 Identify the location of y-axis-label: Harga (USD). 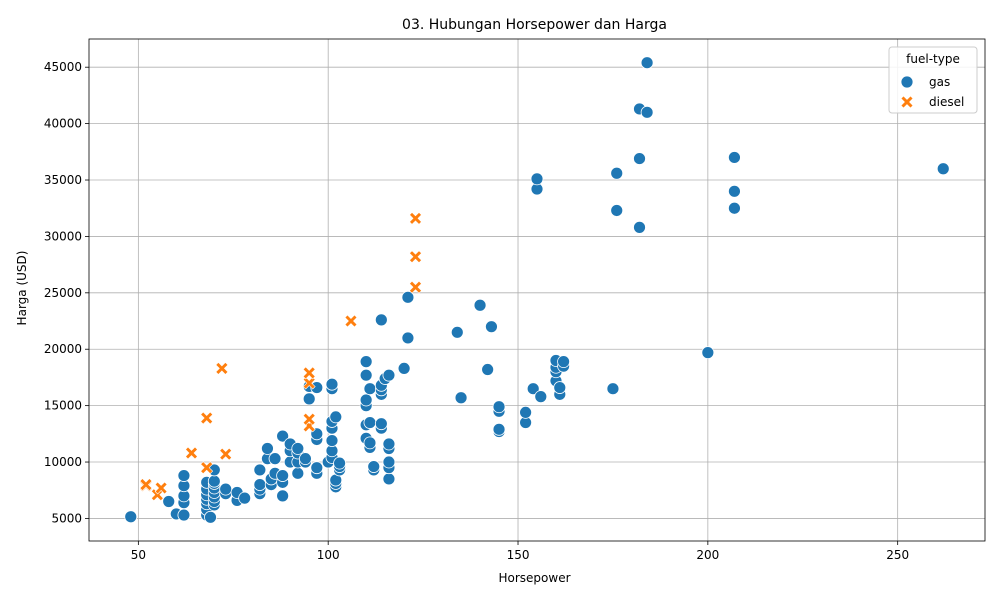
(22, 288).